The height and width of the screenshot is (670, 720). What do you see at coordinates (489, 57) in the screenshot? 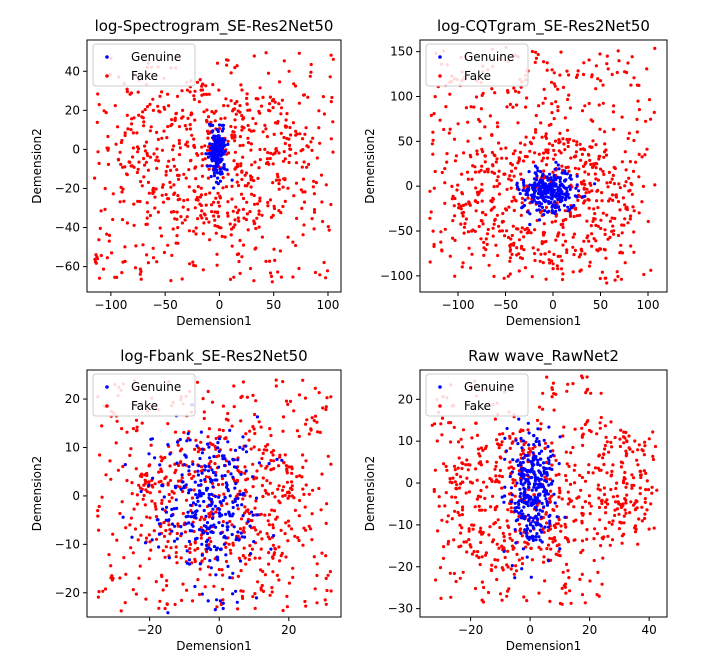
I see `legend-label-genuine: Genuine` at bounding box center [489, 57].